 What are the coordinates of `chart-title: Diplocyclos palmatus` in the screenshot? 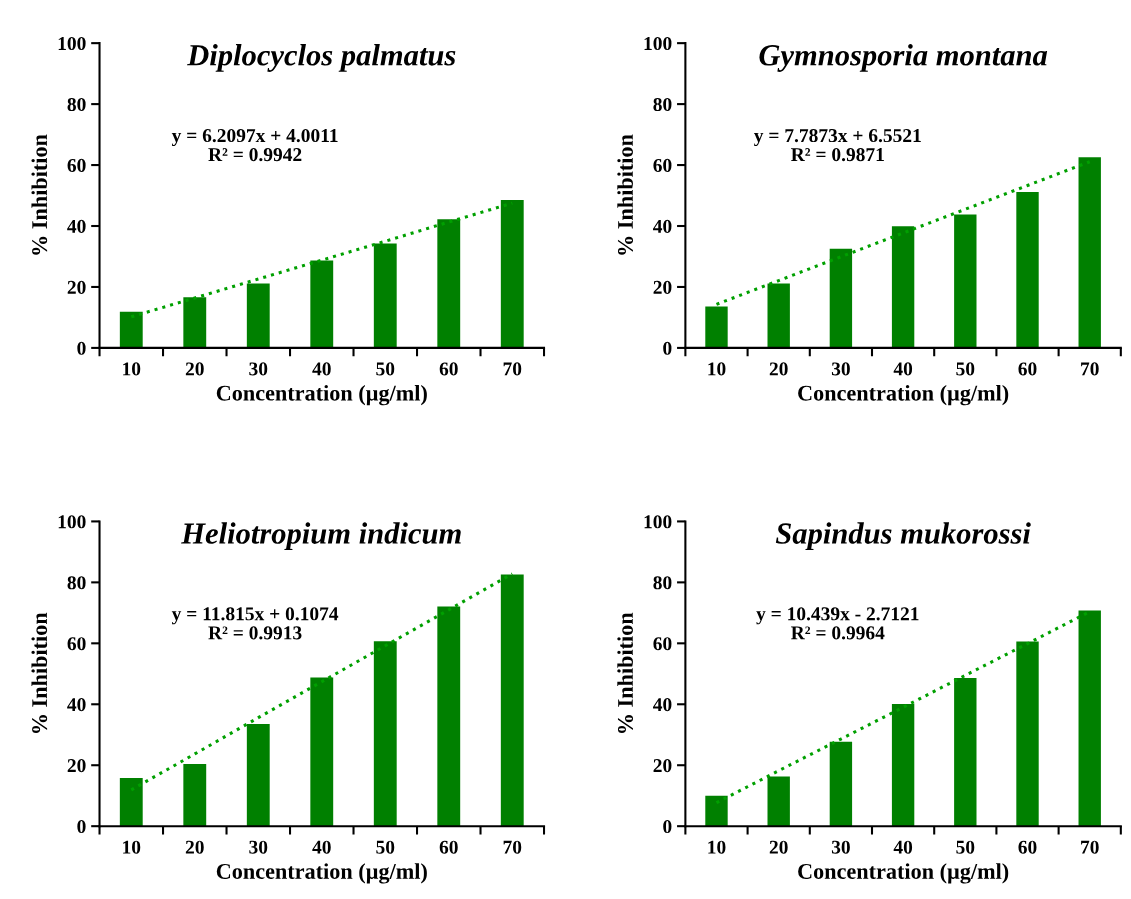 It's located at (321, 58).